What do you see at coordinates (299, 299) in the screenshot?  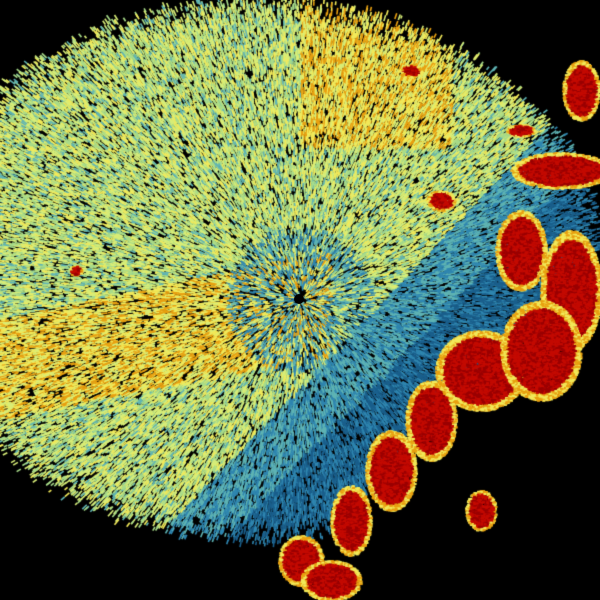 I see `radar-site-marker` at bounding box center [299, 299].